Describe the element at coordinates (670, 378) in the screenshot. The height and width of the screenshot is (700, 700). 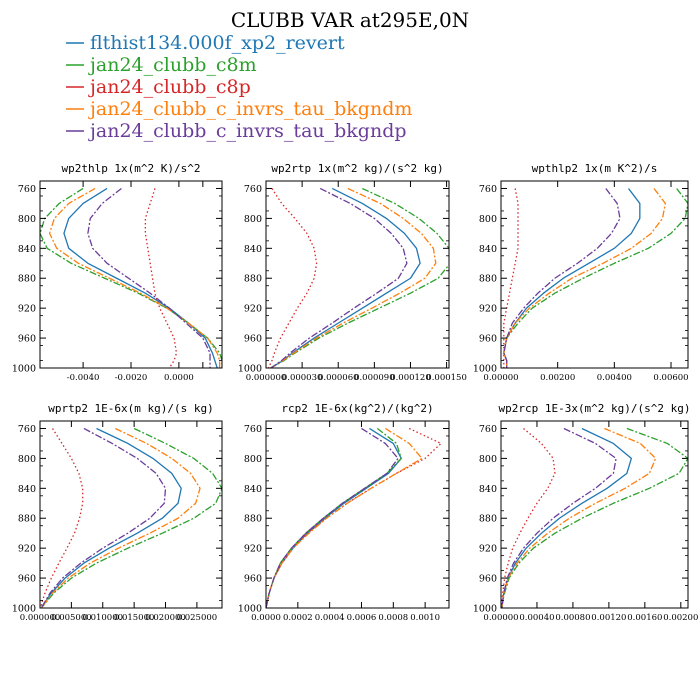
I see `x-tick-label: 0.00600` at that location.